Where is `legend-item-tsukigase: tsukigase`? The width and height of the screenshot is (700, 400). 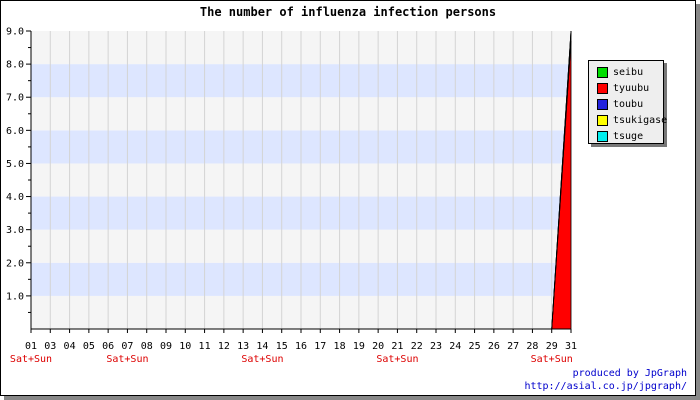
legend-item-tsukigase: tsukigase is located at coordinates (632, 120).